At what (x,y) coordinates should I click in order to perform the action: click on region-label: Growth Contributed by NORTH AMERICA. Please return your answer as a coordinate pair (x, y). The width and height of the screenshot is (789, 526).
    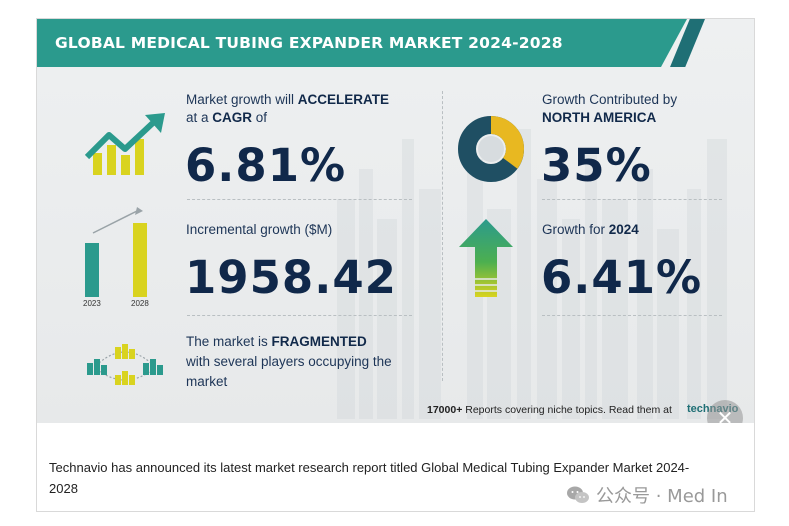
    Looking at the image, I should click on (610, 108).